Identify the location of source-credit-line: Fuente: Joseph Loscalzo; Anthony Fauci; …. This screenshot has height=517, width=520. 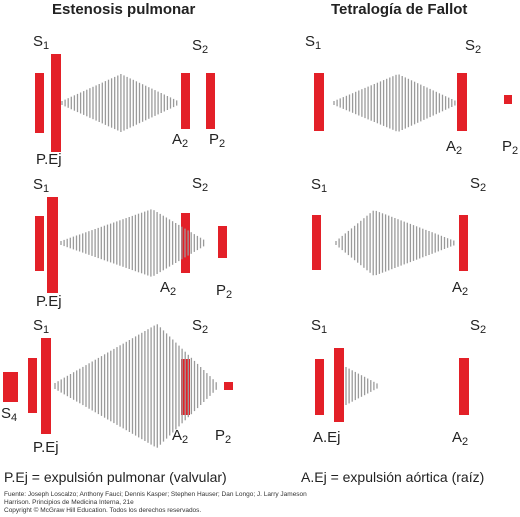
(155, 494).